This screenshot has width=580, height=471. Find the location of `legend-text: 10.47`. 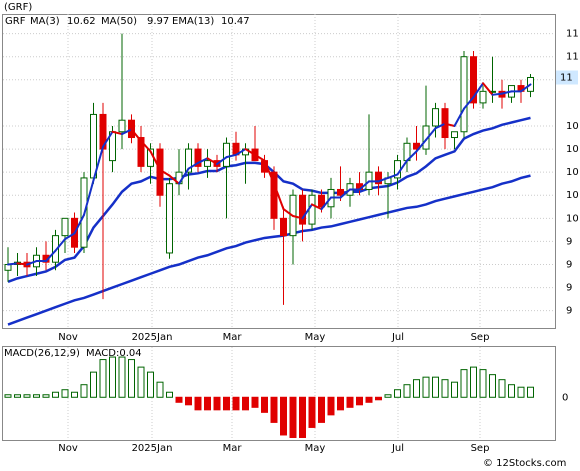

legend-text: 10.47 is located at coordinates (235, 21).